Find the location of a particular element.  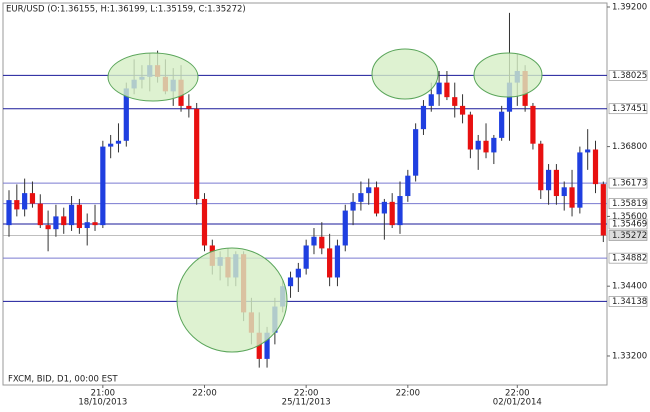

x-tick-label: 21:00 is located at coordinates (103, 394).